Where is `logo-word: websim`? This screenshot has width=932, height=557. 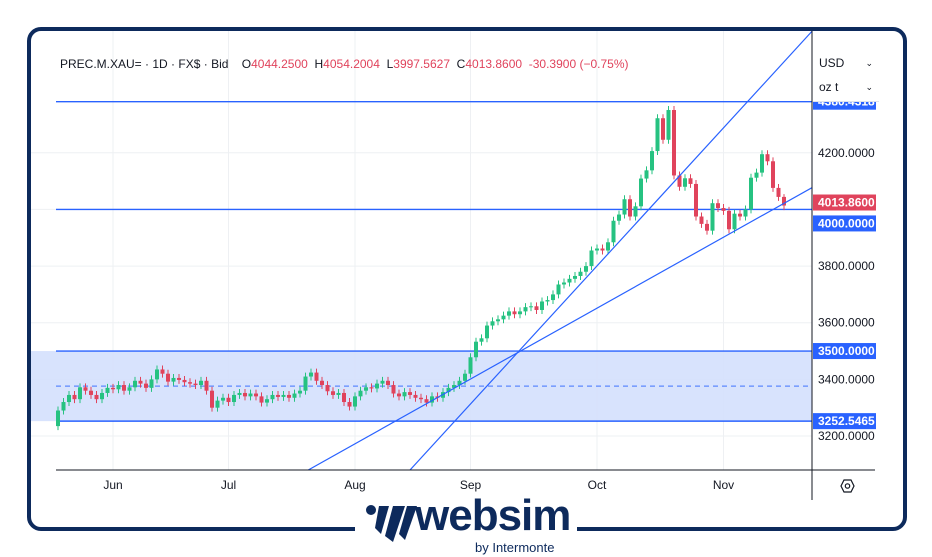
logo-word: websim is located at coordinates (493, 515).